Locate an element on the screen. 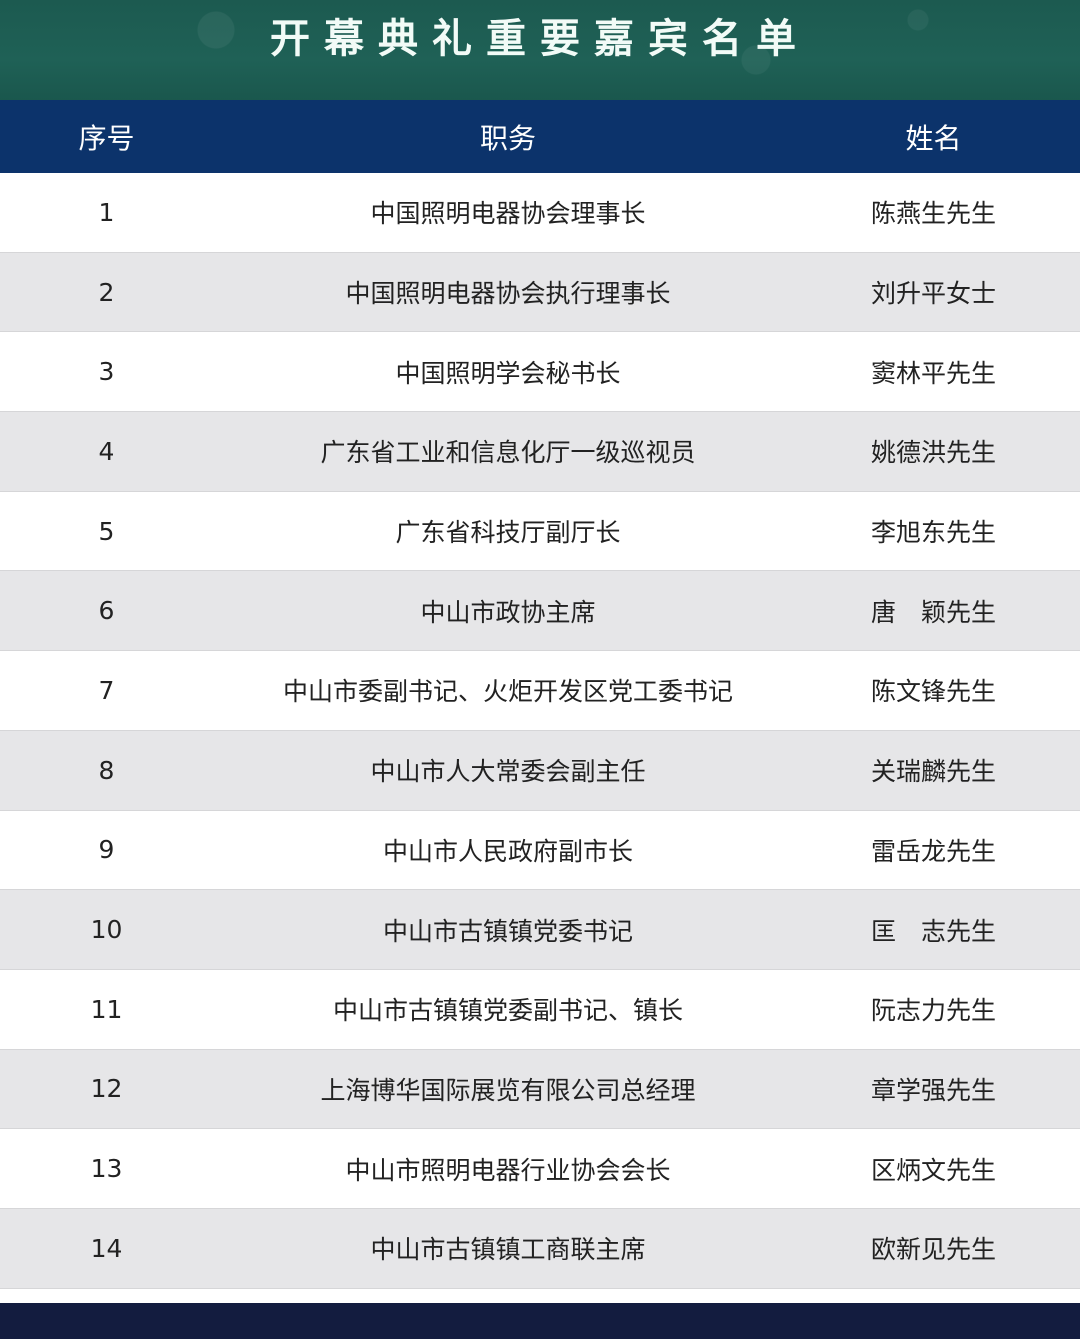 The width and height of the screenshot is (1080, 1339). table-row: 2 中国照明电器协会执行理事长 刘升平女士 is located at coordinates (540, 292).